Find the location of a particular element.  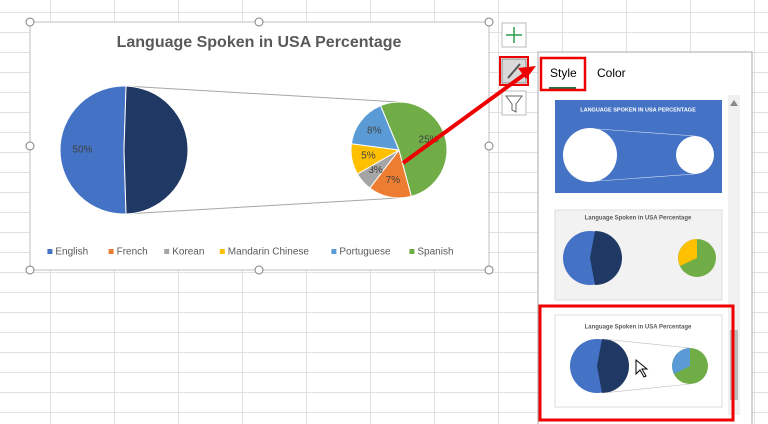

legend-label: French is located at coordinates (132, 252).